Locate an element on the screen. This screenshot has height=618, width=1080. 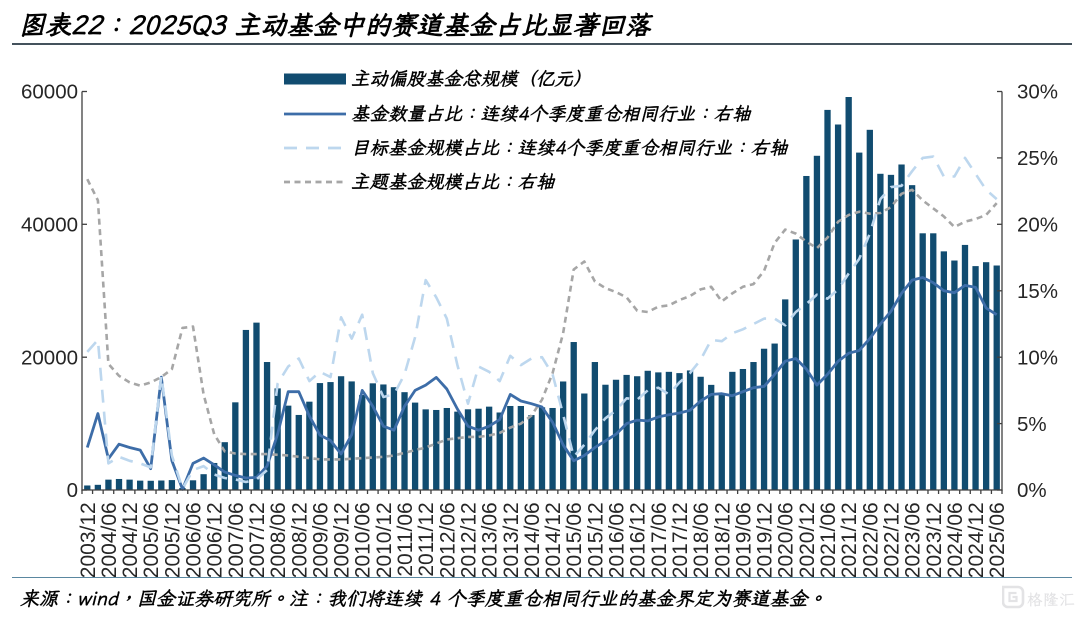
svg-text: 2015/12 is located at coordinates (595, 540).